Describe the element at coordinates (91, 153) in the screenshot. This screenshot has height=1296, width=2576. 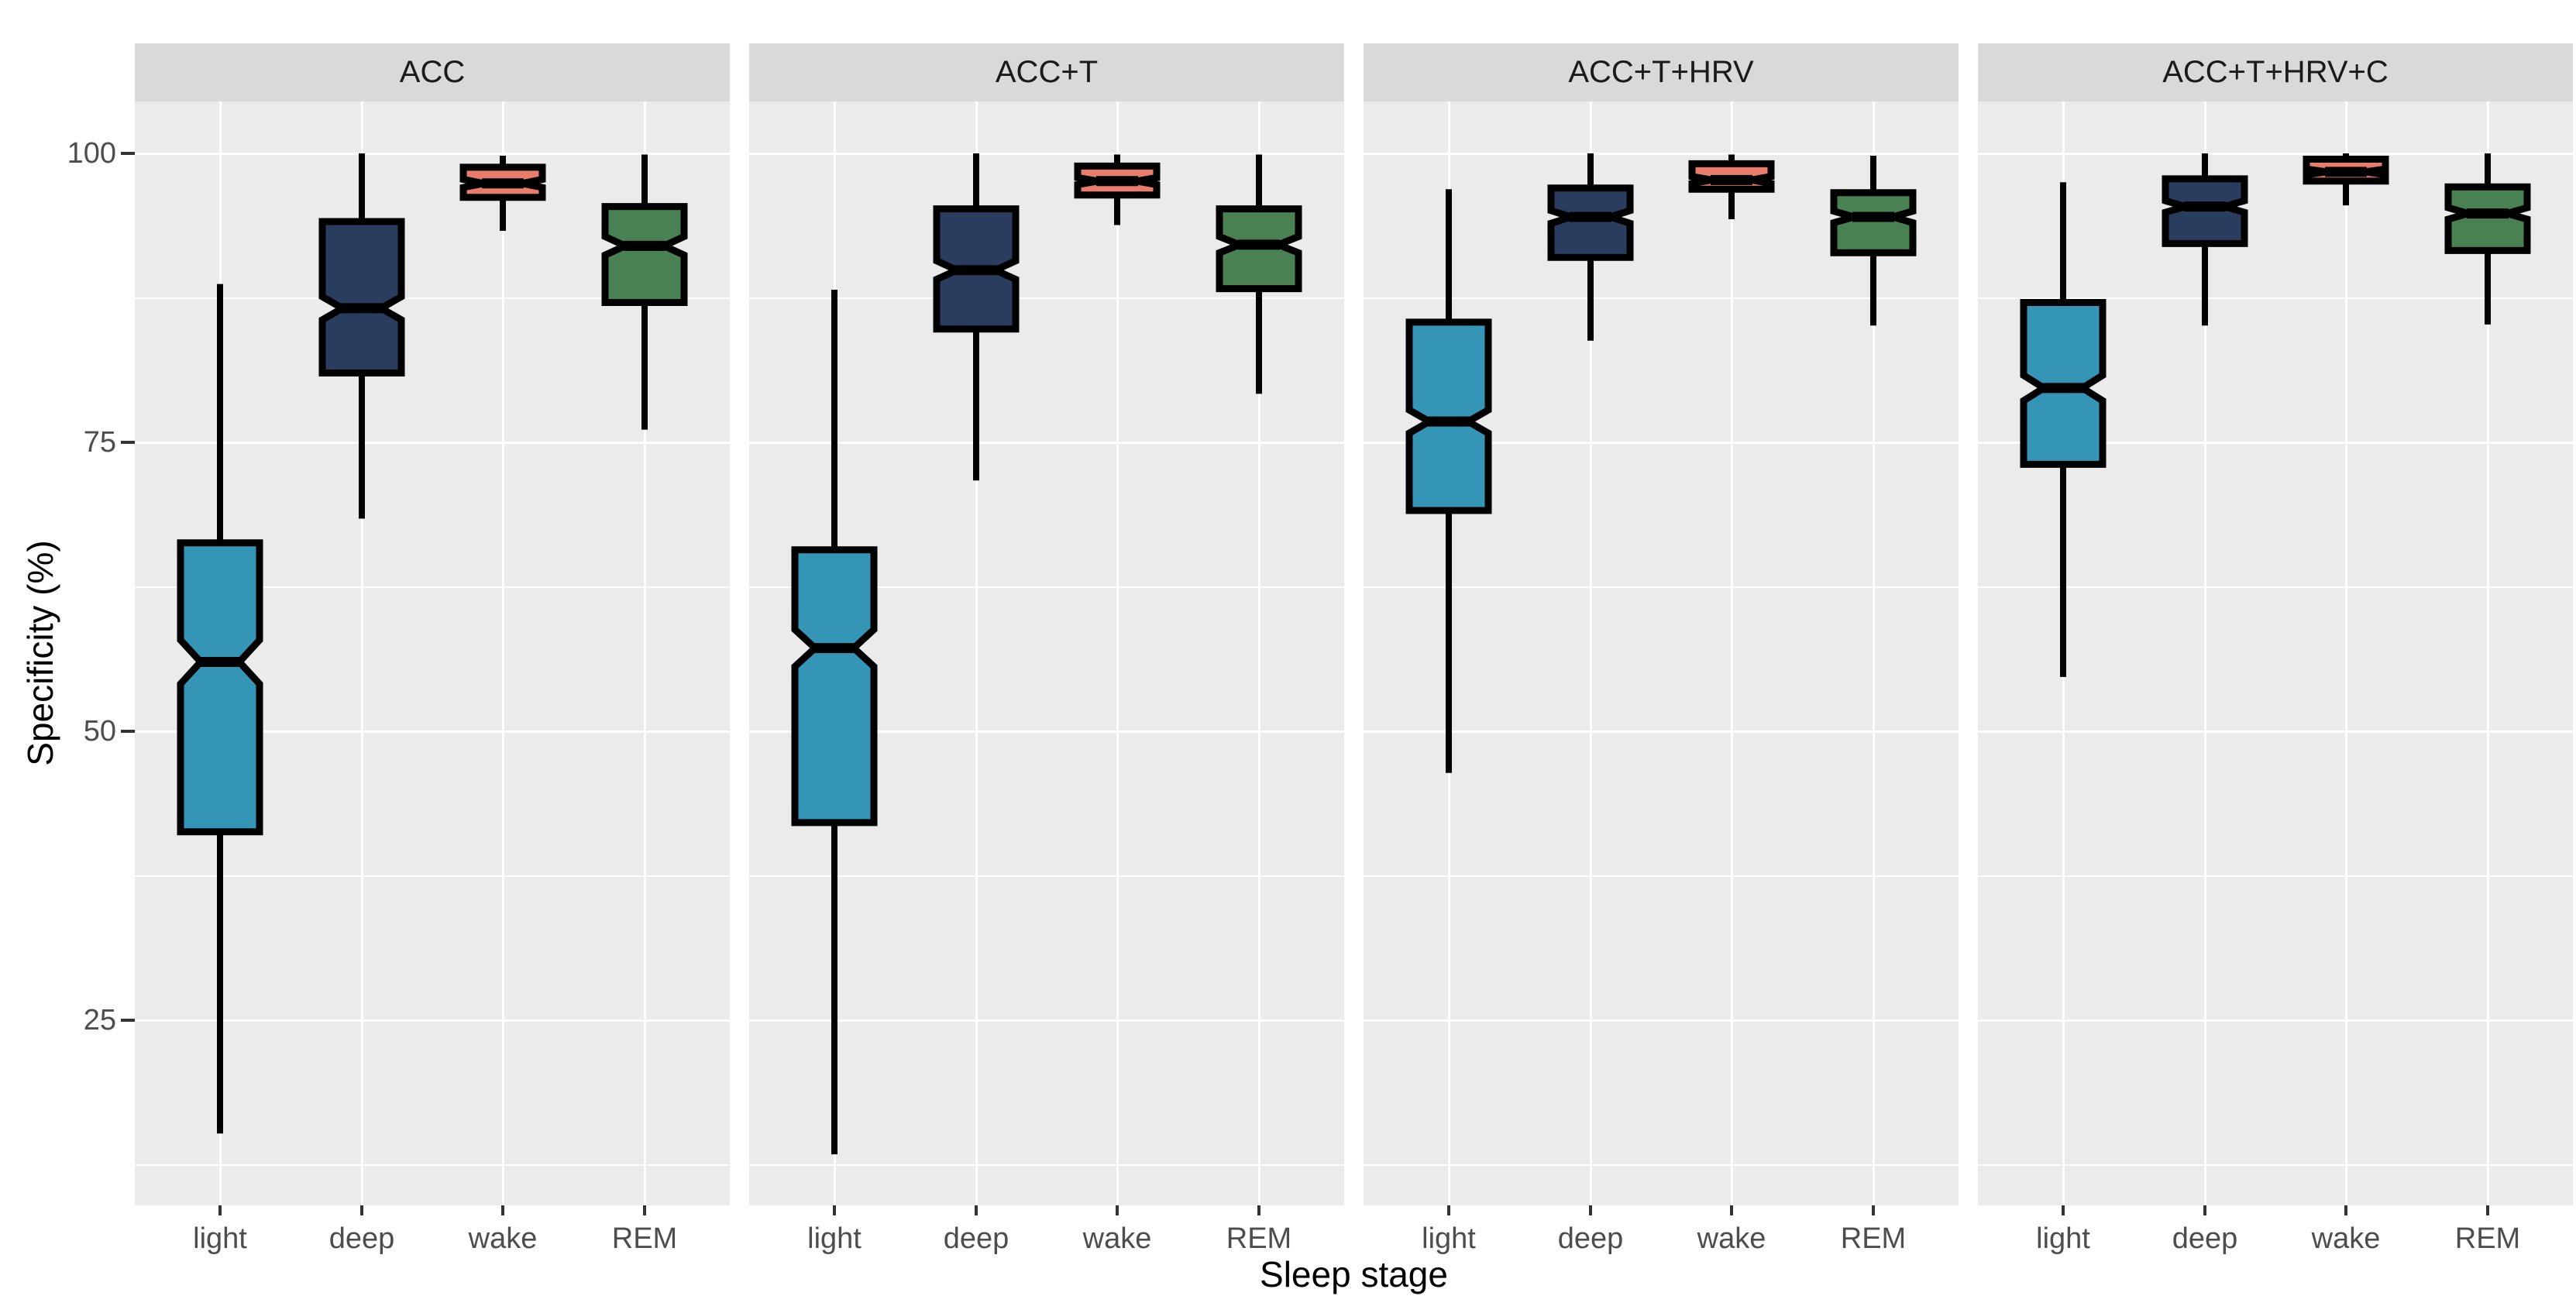
I see `y-tick-label: 100` at that location.